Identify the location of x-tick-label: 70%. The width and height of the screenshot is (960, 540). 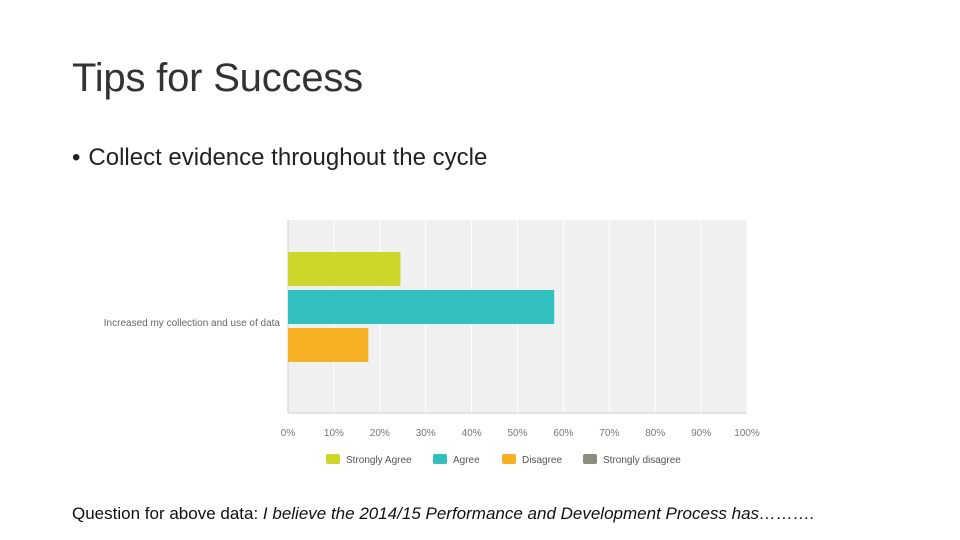
(609, 433).